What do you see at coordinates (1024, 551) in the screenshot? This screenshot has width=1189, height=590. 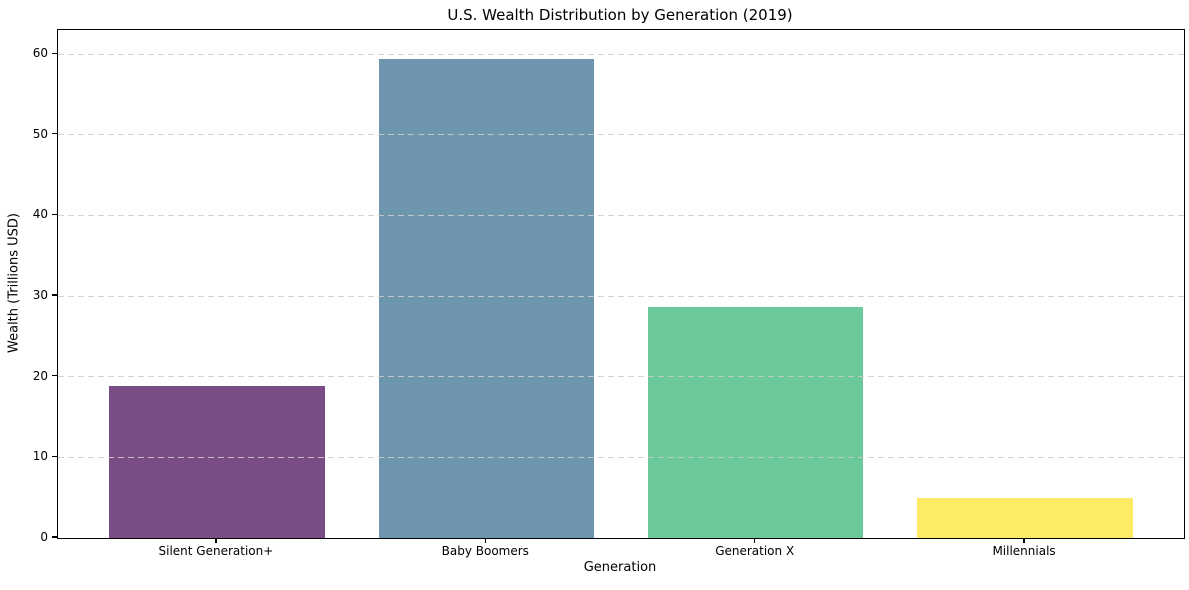 I see `x-tick-label-millennials: Millennials` at bounding box center [1024, 551].